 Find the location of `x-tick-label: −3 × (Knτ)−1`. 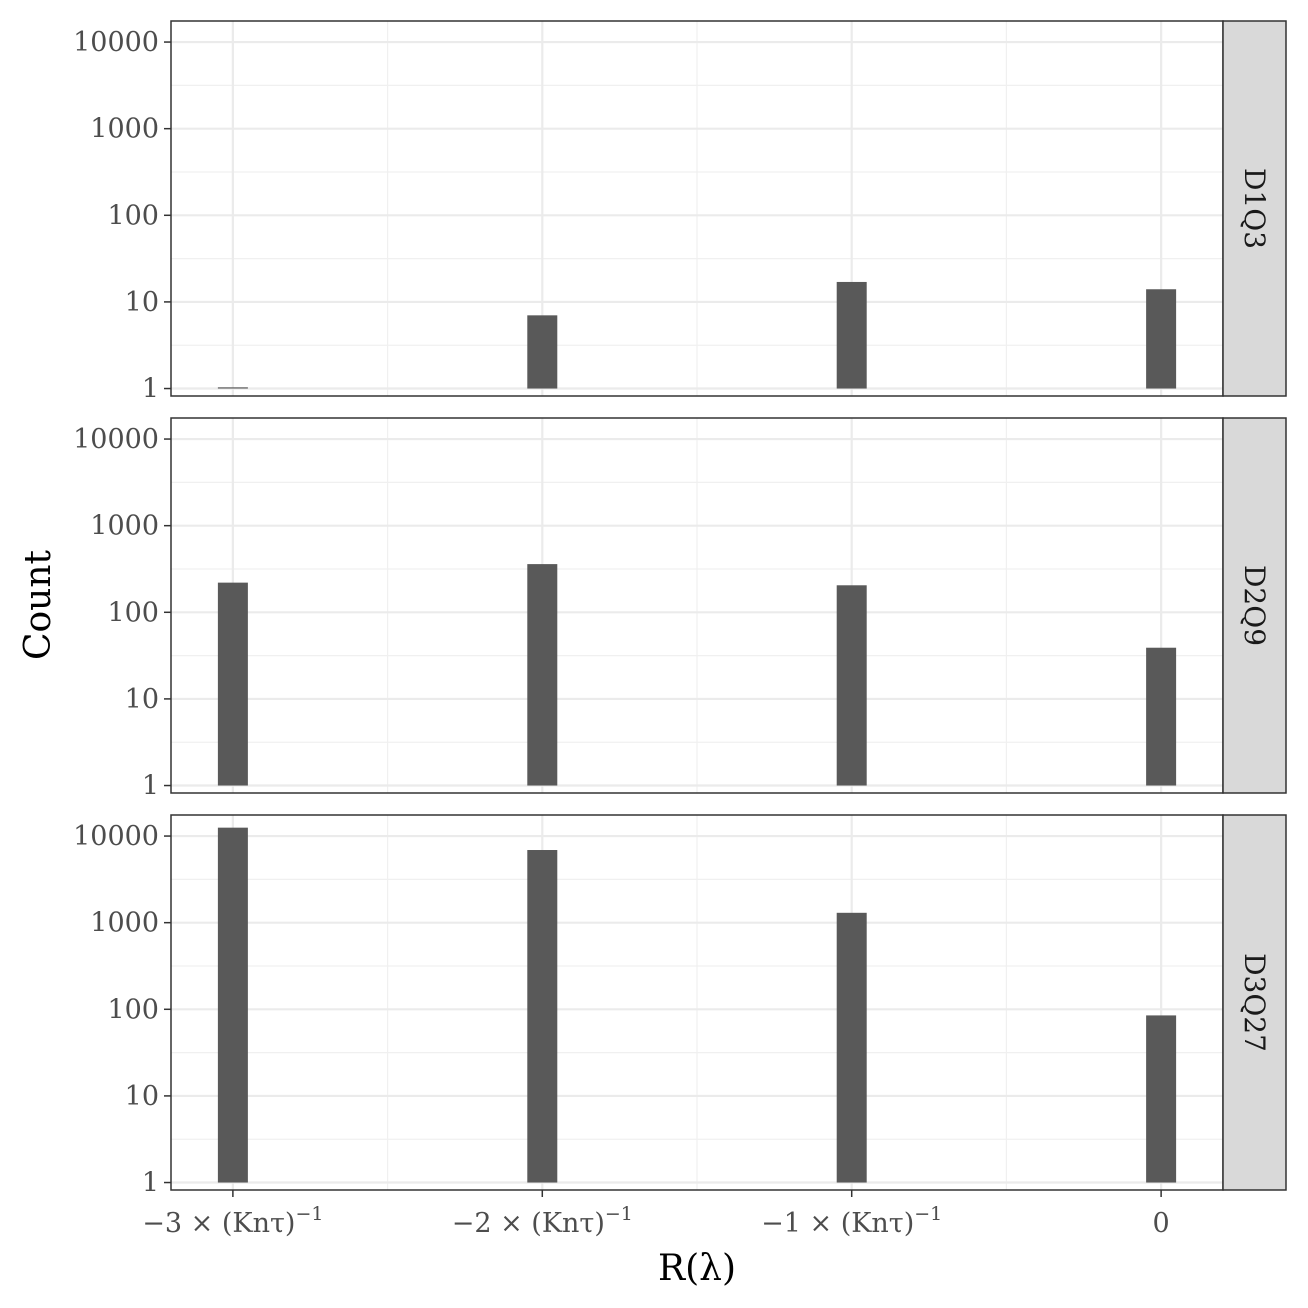

x-tick-label: −3 × (Knτ)−1 is located at coordinates (232, 1221).